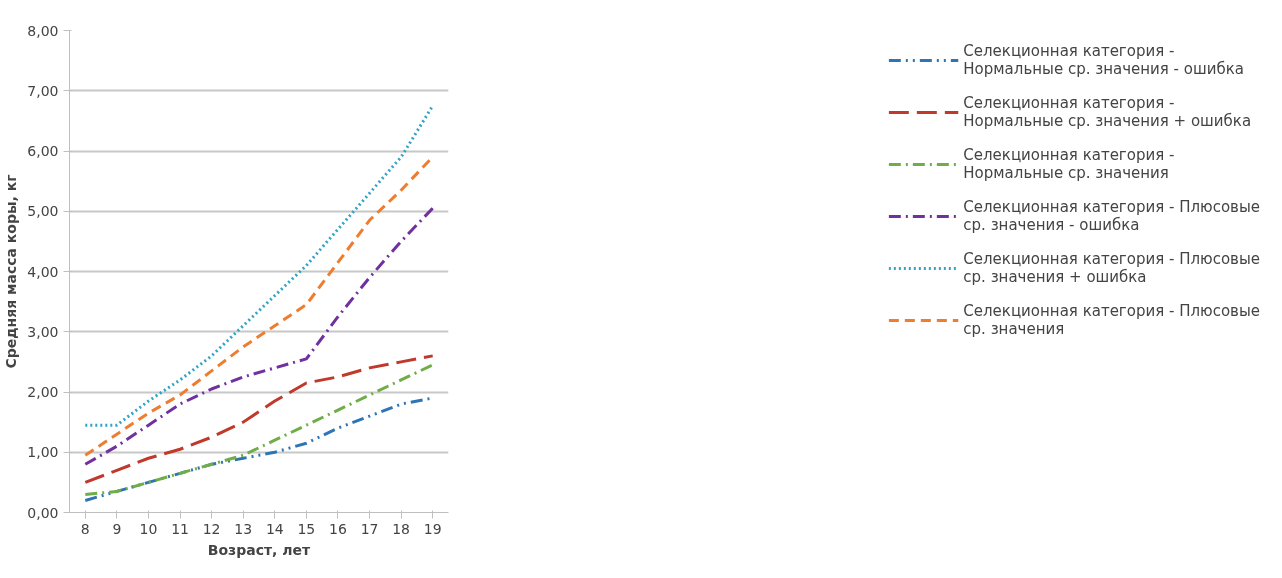 The height and width of the screenshot is (578, 1282). I want to click on x-tick-label: 13, so click(243, 528).